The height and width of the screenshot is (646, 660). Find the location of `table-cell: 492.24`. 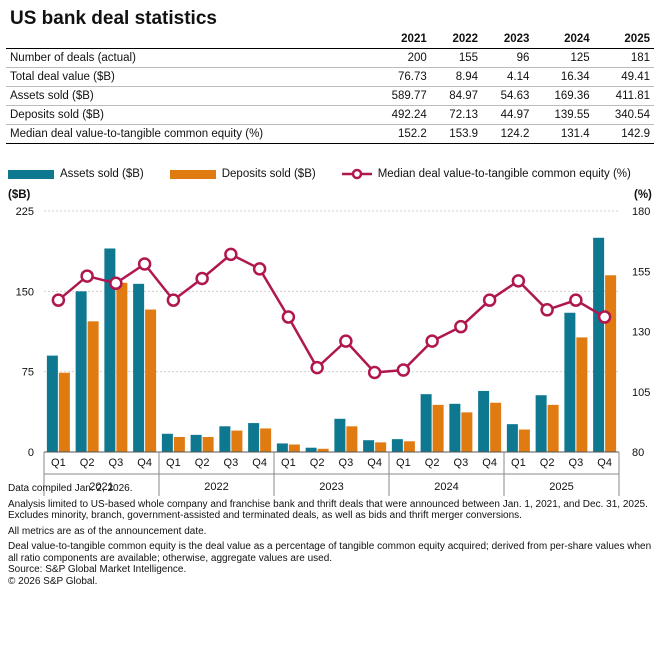

table-cell: 492.24 is located at coordinates (400, 115).